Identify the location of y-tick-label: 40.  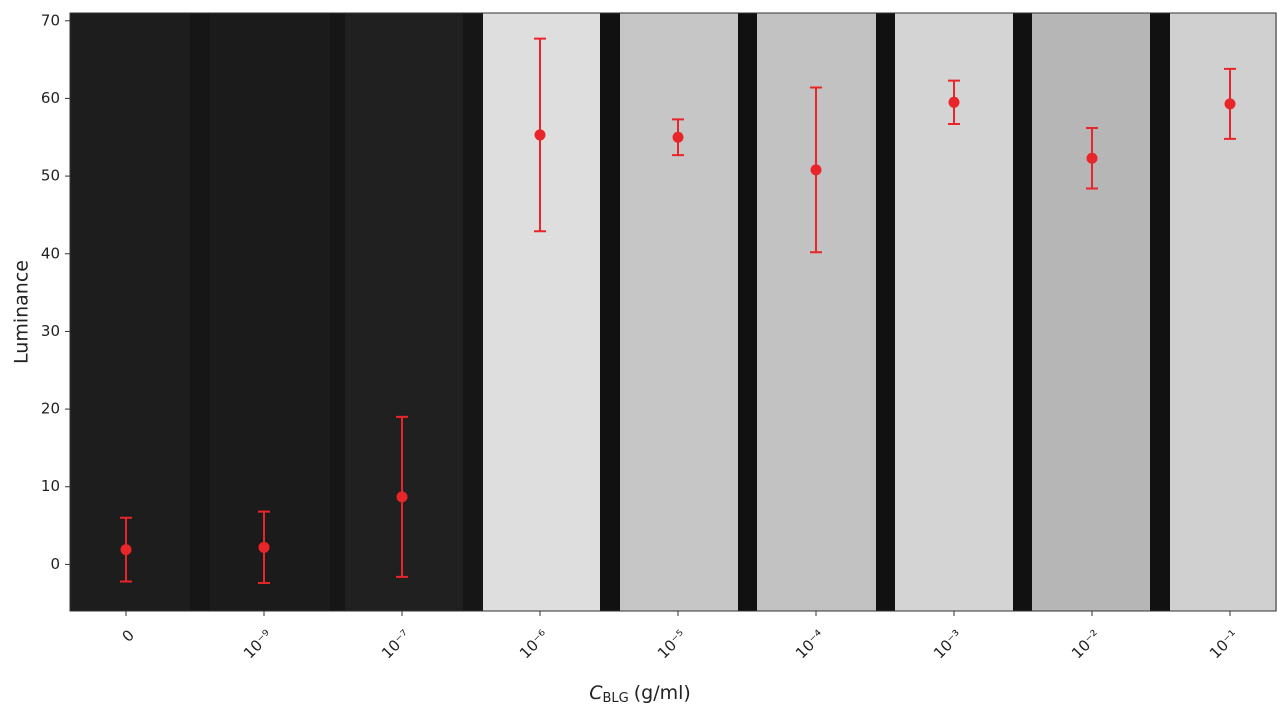
(50, 253).